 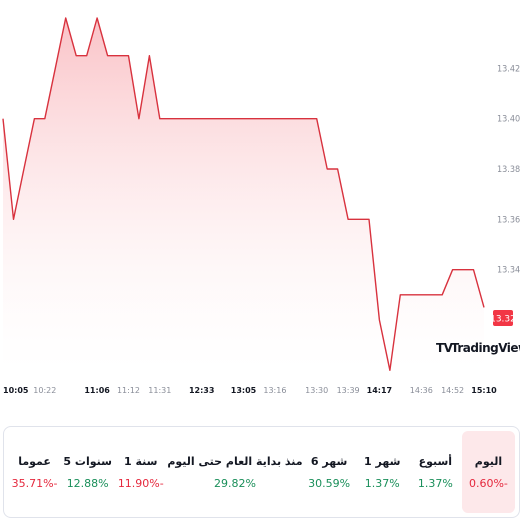 What do you see at coordinates (44, 390) in the screenshot?
I see `time-tick-label: 10:22` at bounding box center [44, 390].